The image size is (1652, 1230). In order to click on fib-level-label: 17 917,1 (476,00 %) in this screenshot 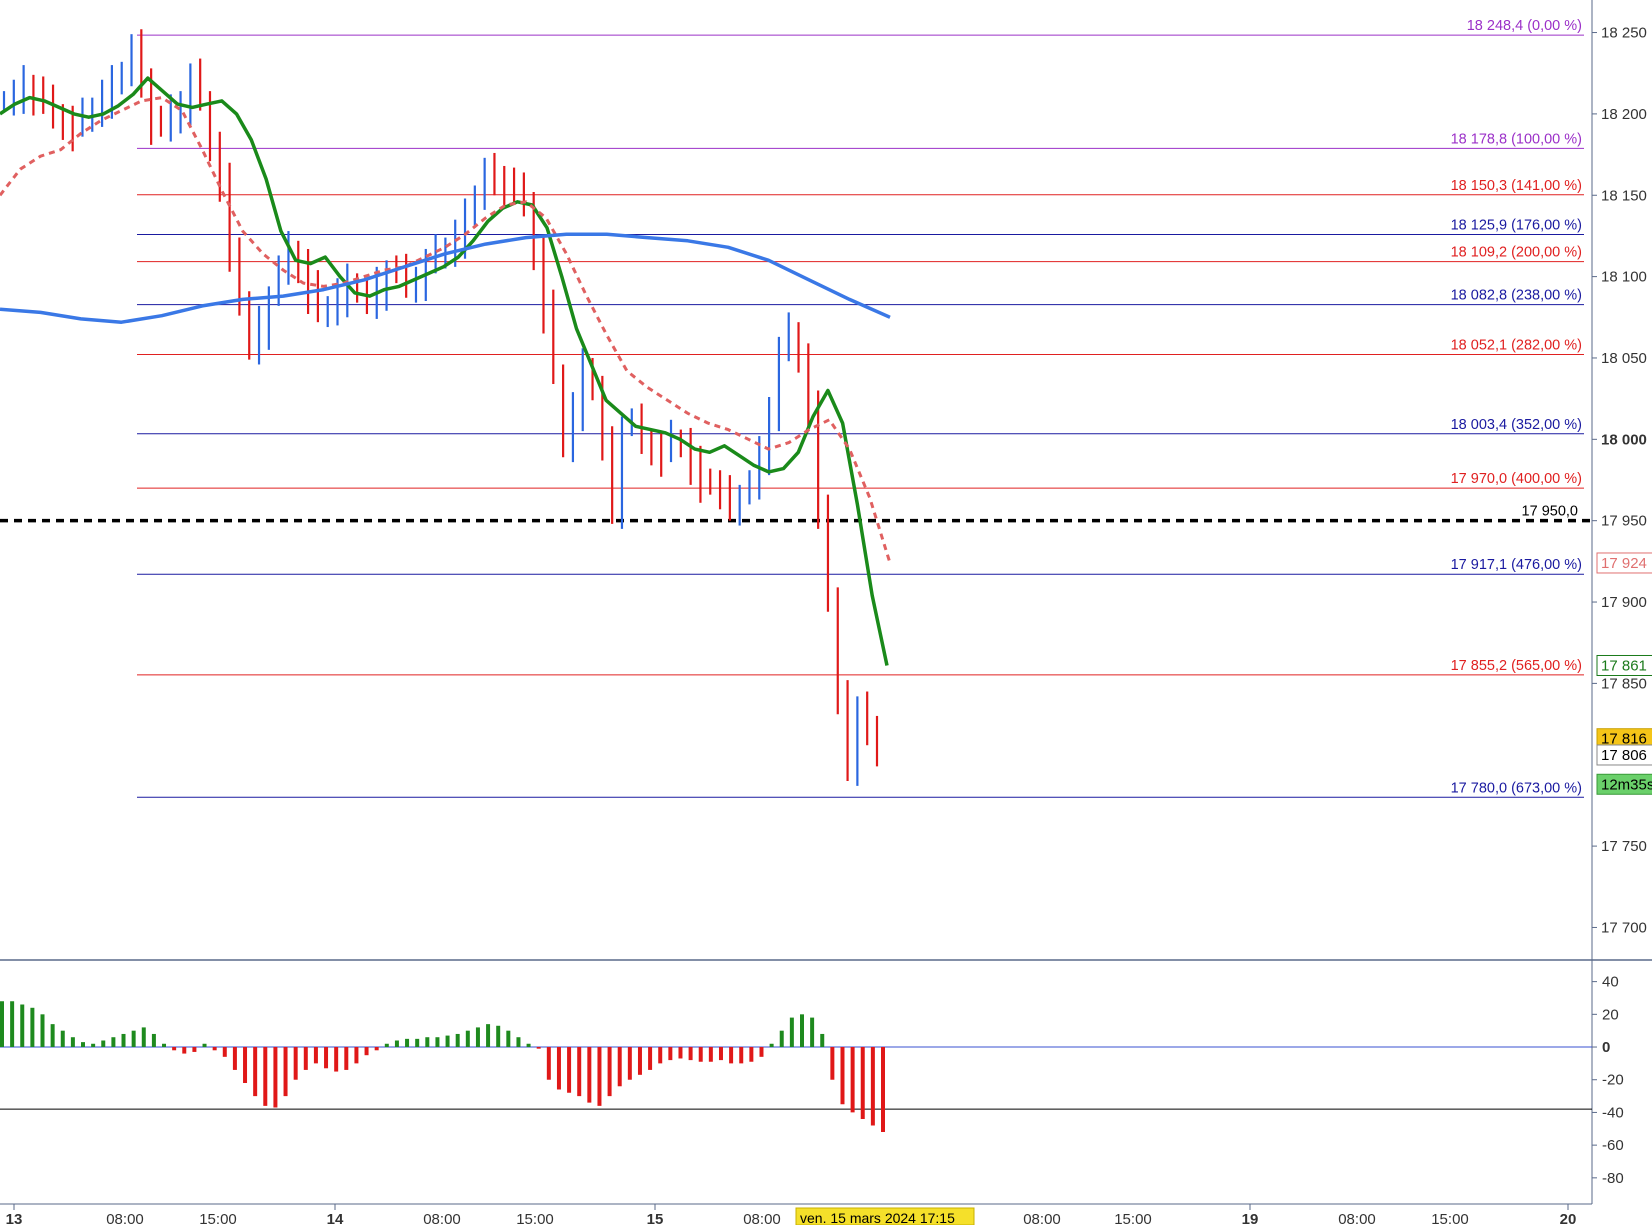, I will do `click(1516, 565)`.